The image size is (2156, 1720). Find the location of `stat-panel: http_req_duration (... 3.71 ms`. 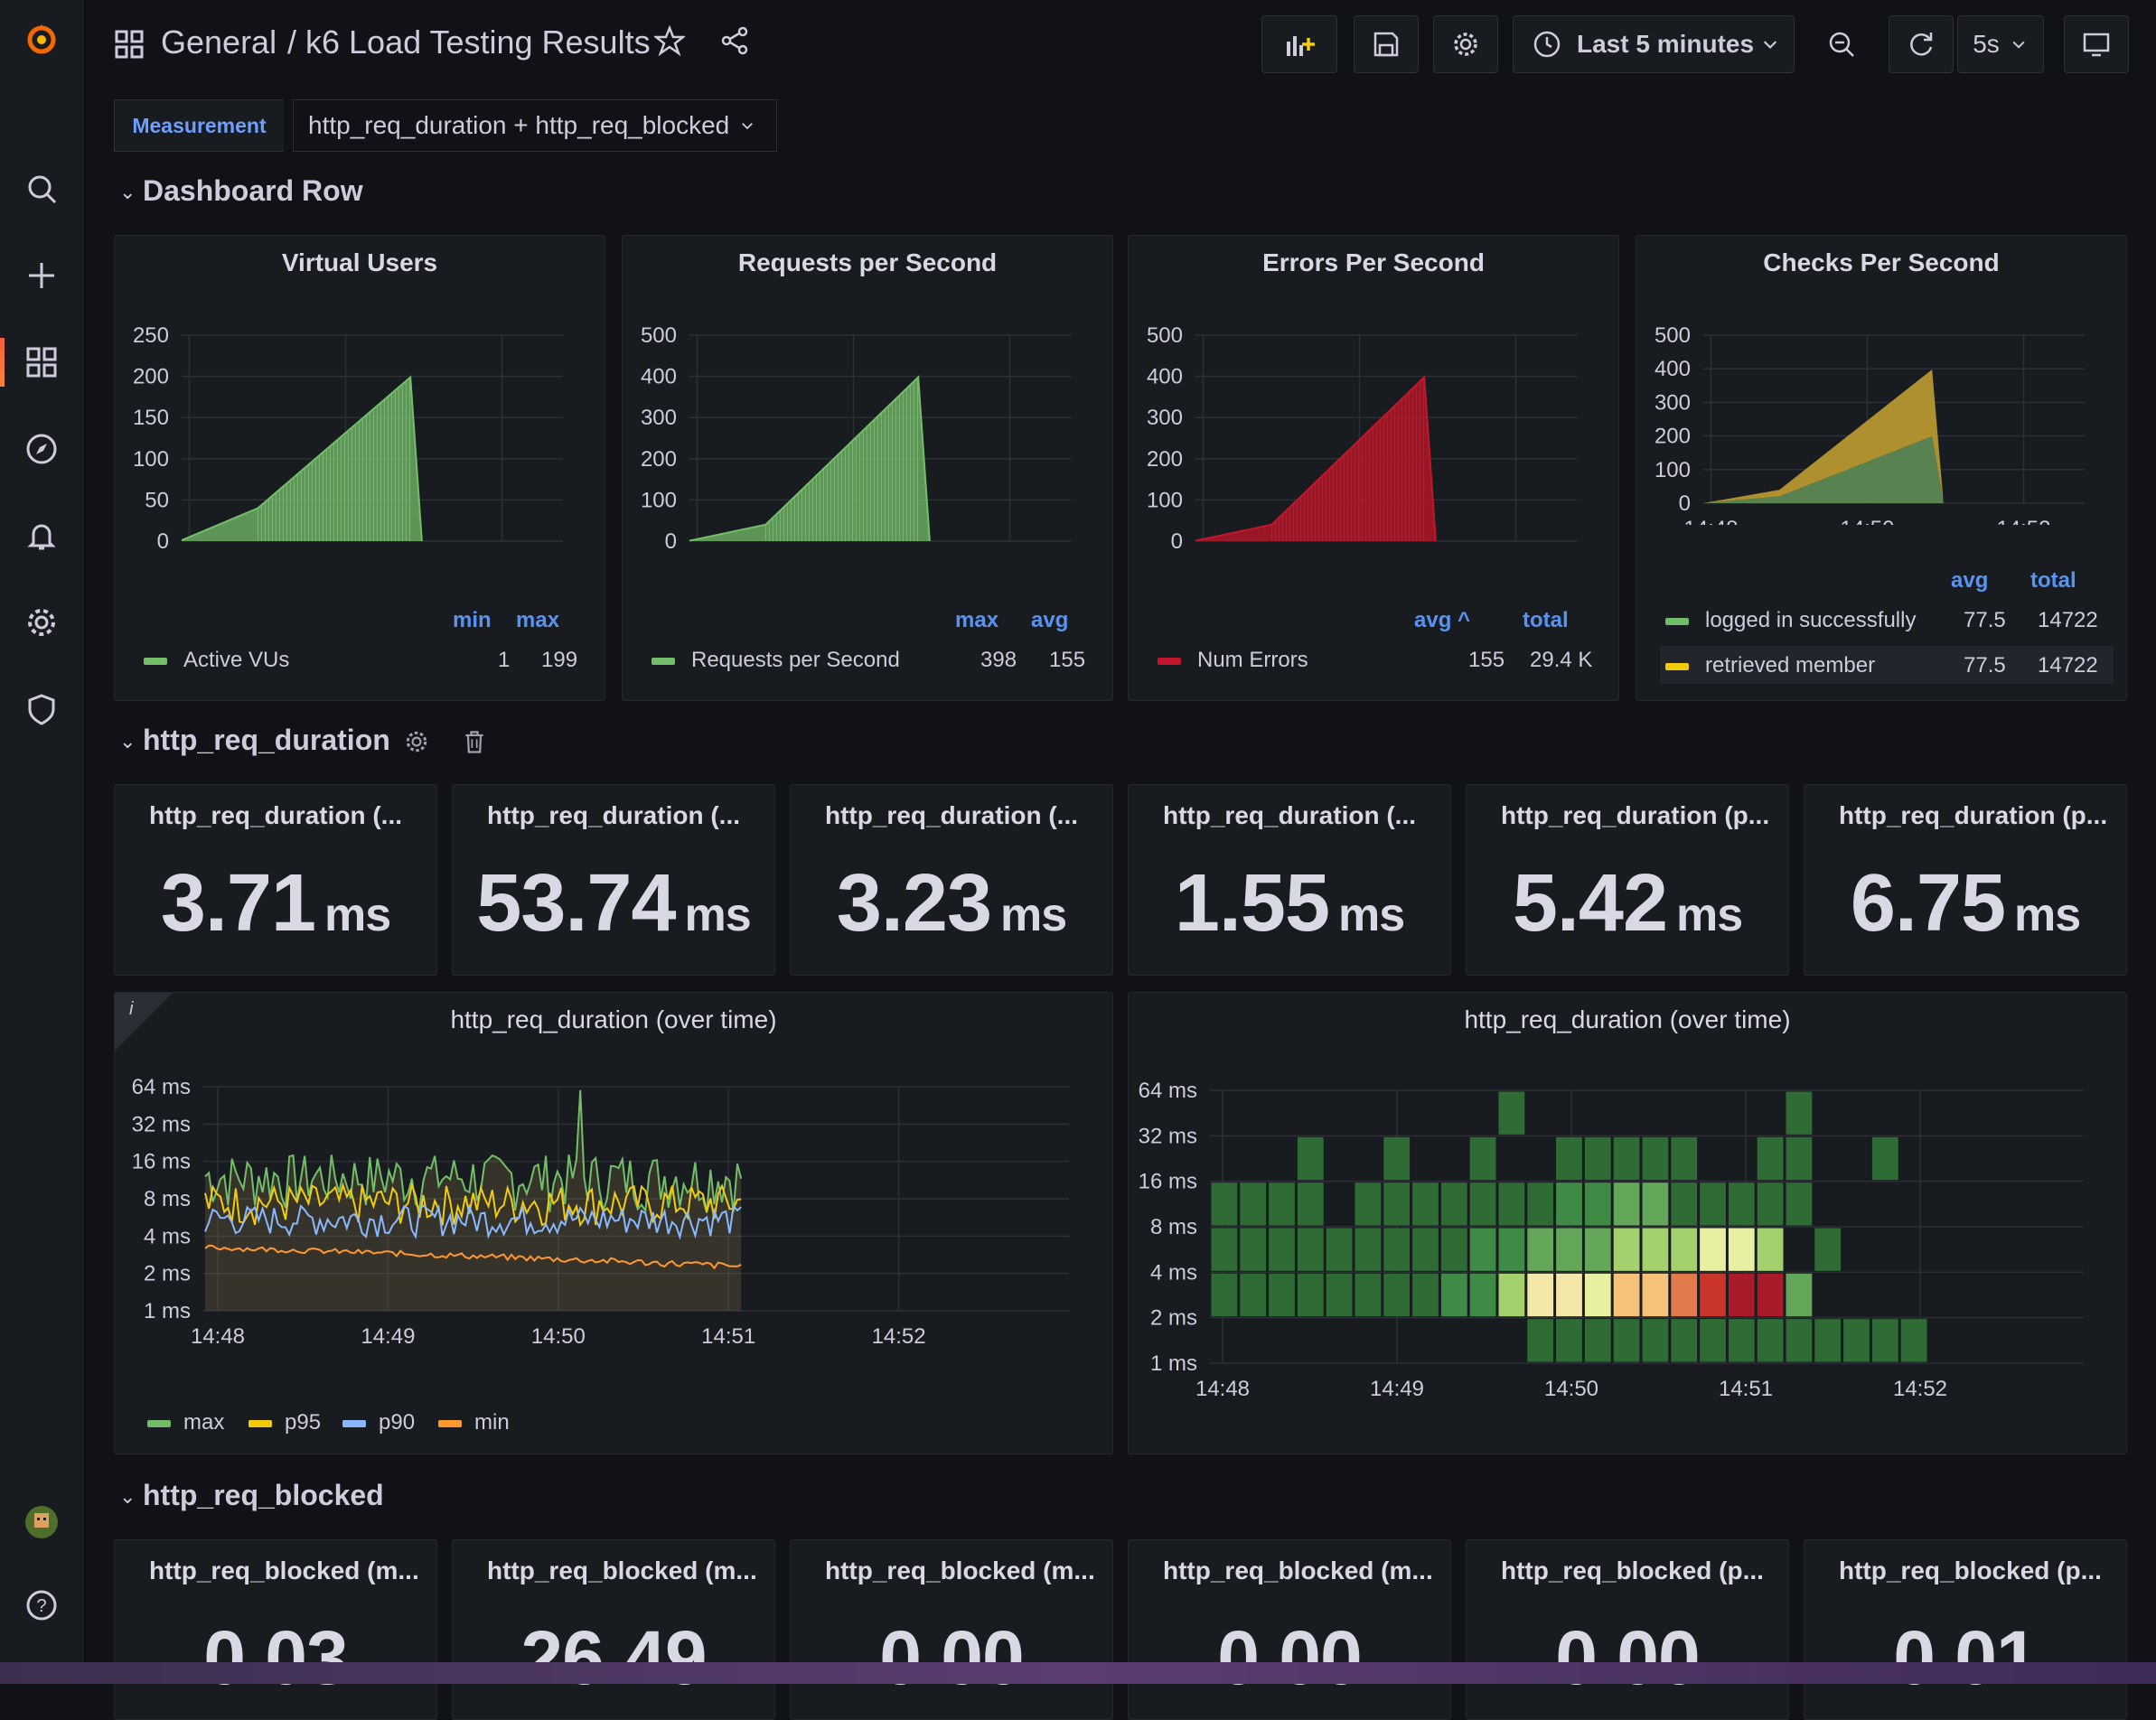

stat-panel: http_req_duration (... 3.71 ms is located at coordinates (275, 880).